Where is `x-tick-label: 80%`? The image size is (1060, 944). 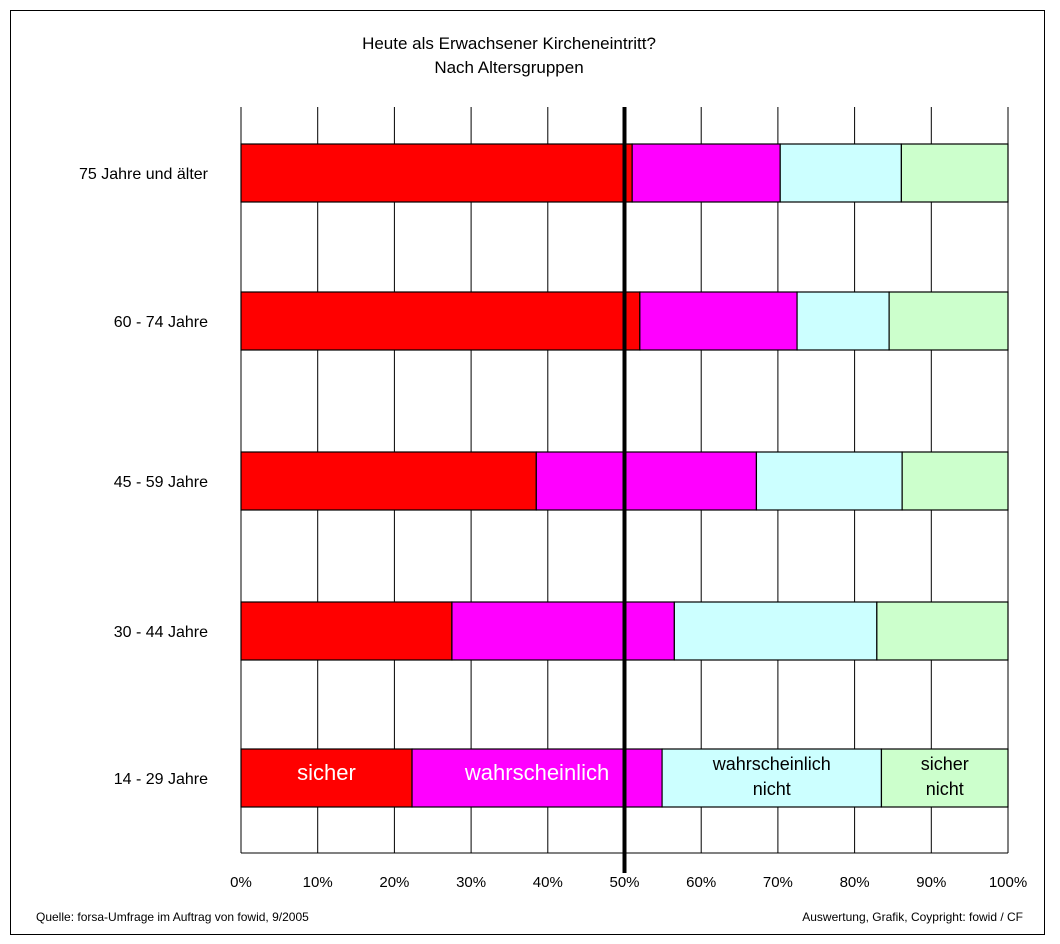
x-tick-label: 80% is located at coordinates (855, 882).